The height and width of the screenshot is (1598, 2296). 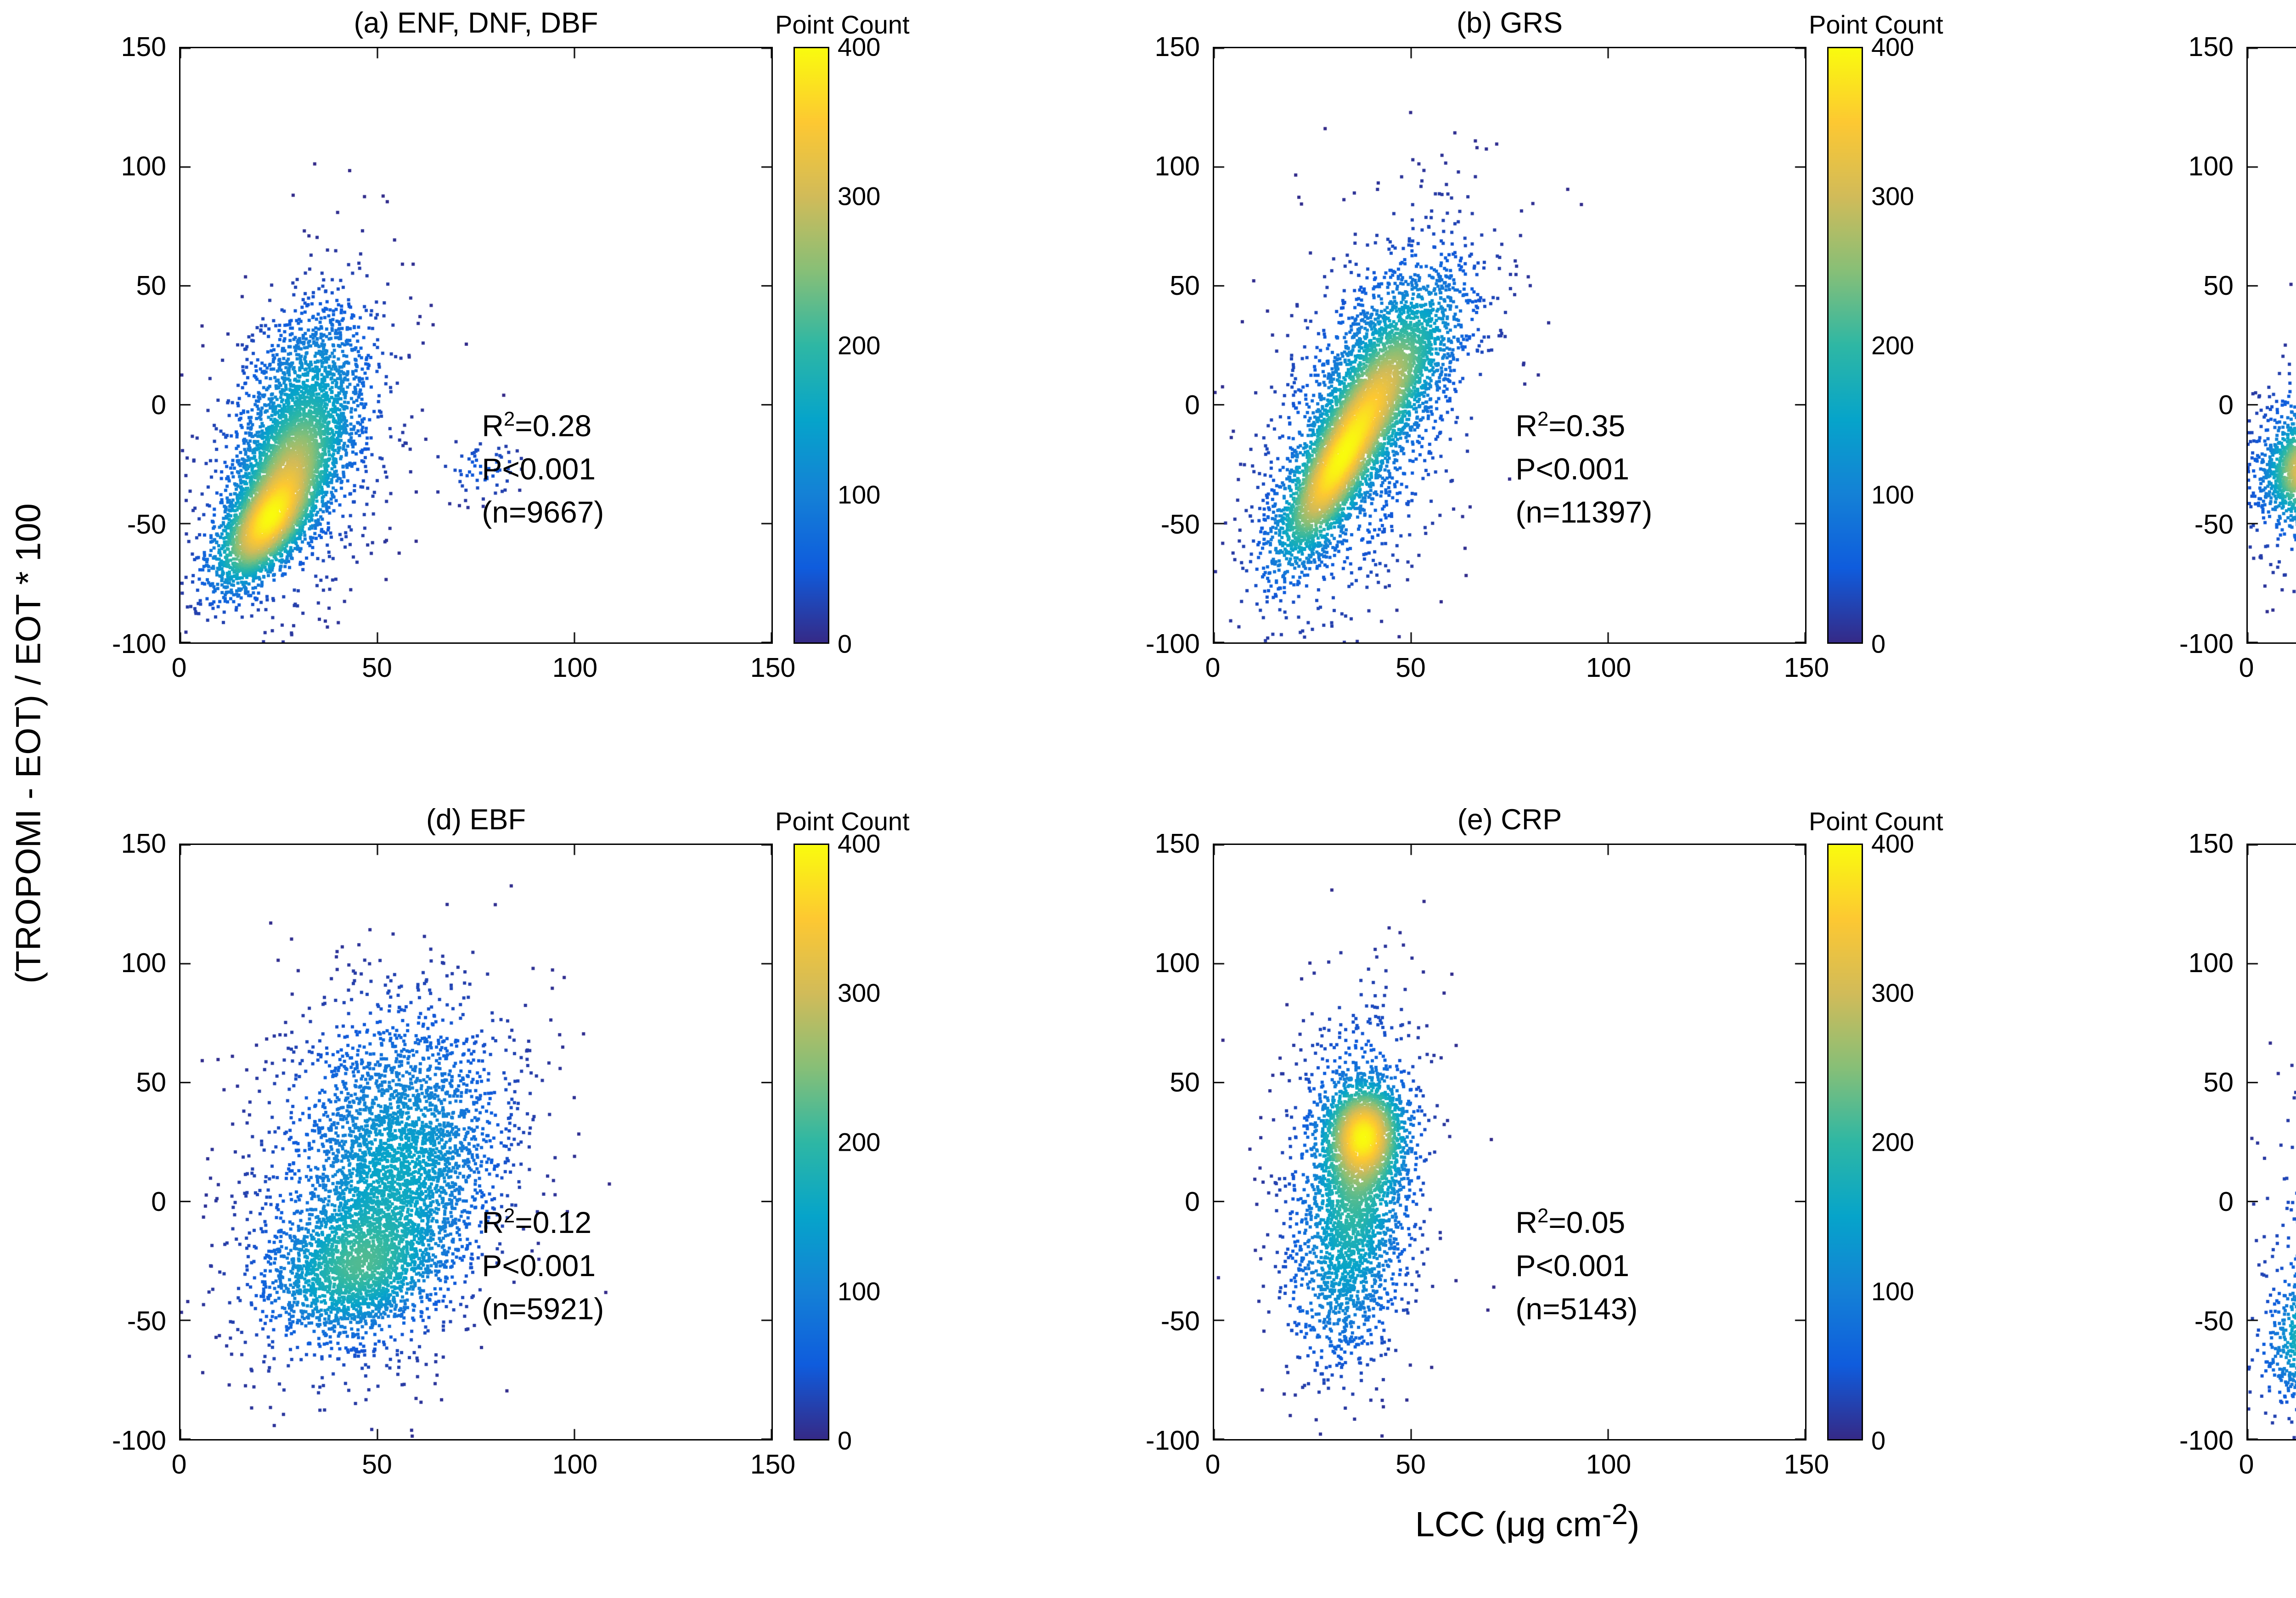 I want to click on sample-size: (n=5143), so click(x=1576, y=1308).